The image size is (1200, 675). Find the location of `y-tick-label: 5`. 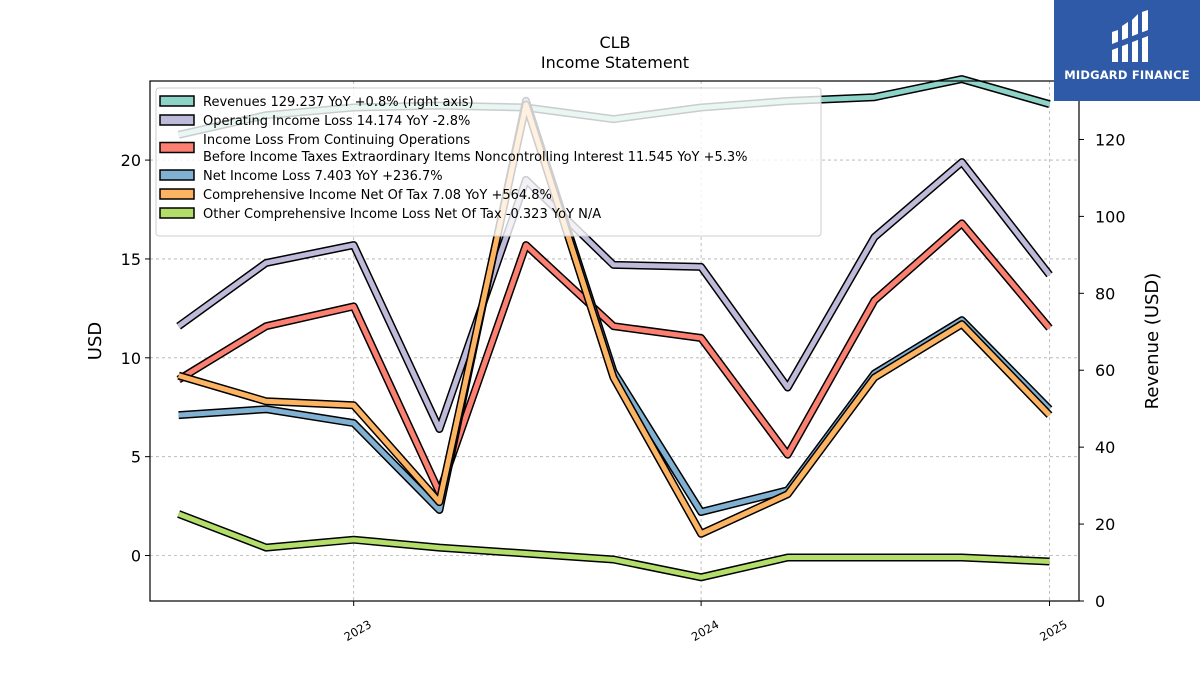

y-tick-label: 5 is located at coordinates (136, 457).